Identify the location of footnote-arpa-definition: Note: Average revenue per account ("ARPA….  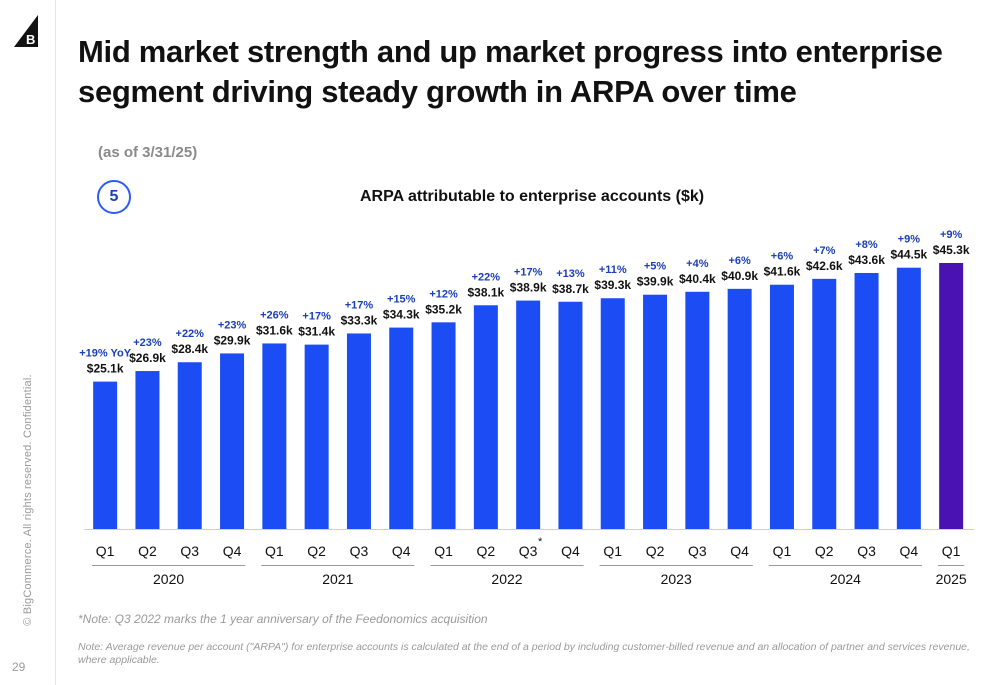
(524, 653).